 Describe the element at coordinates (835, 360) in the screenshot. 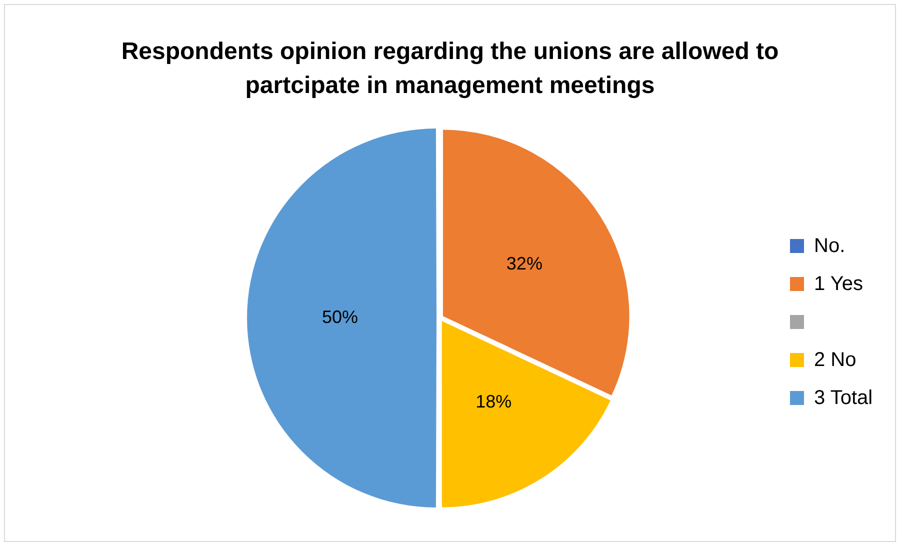

I see `legend-label: 2 No` at that location.